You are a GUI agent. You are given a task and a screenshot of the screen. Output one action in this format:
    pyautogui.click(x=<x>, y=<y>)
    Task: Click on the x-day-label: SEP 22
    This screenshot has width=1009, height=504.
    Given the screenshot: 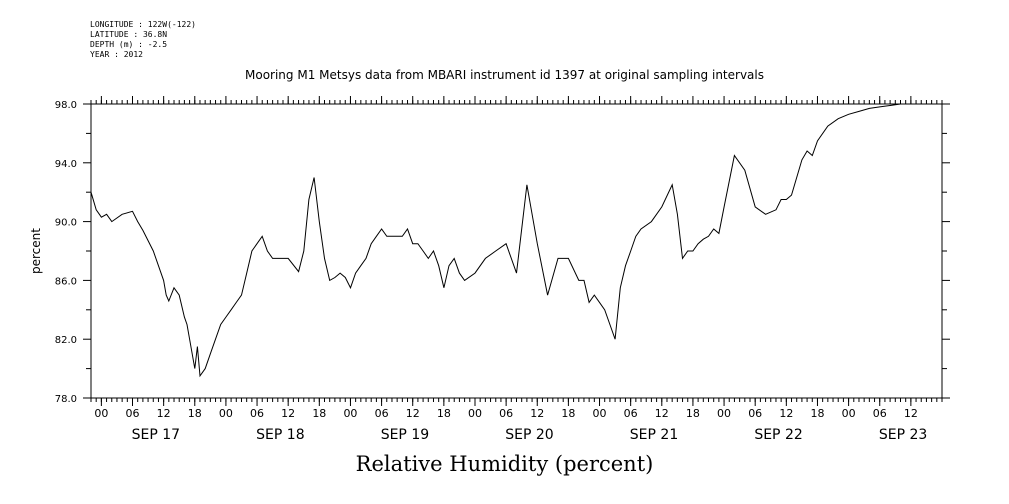 What is the action you would take?
    pyautogui.click(x=778, y=435)
    